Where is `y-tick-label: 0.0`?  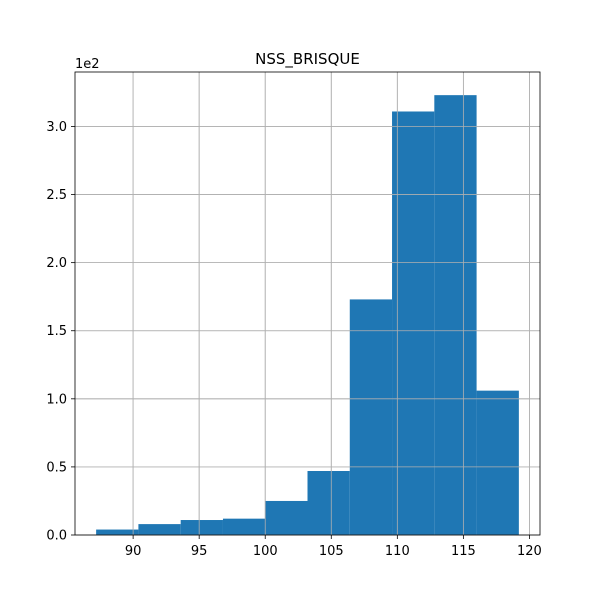
y-tick-label: 0.0 is located at coordinates (56, 536).